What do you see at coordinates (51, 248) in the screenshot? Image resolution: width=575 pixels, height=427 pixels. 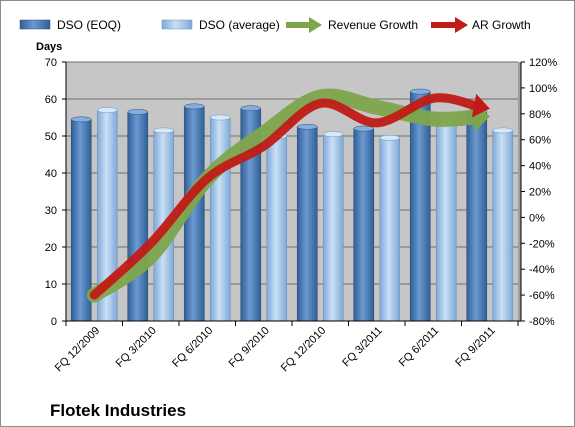 I see `y-tick-label: 20` at bounding box center [51, 248].